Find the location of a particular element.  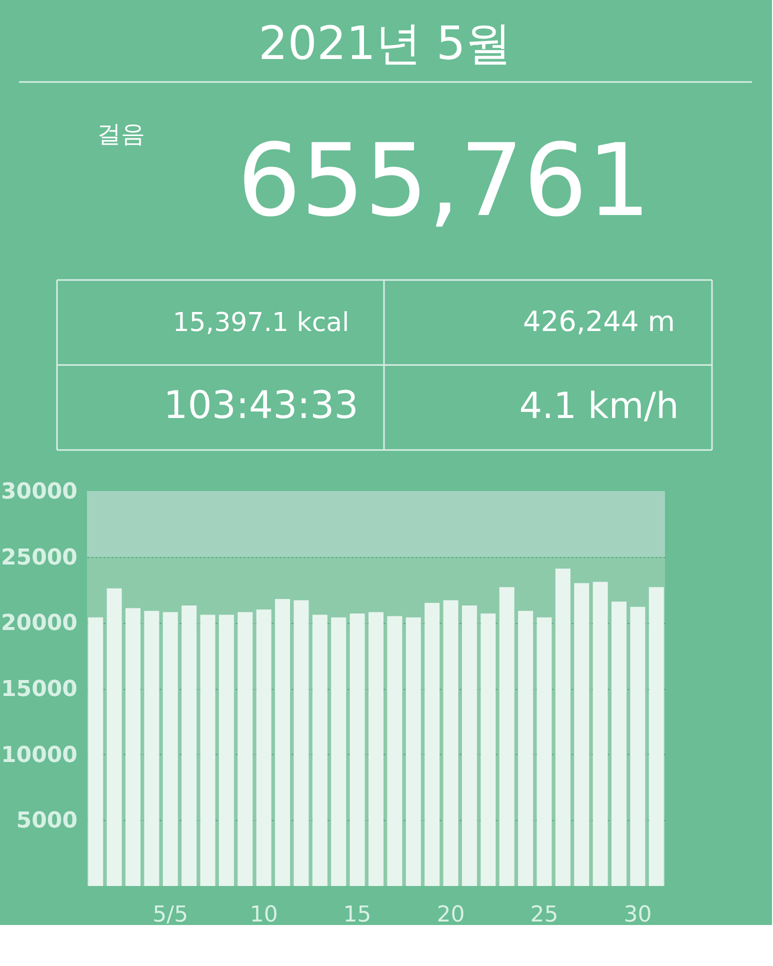

text: 걸음 is located at coordinates (121, 134).